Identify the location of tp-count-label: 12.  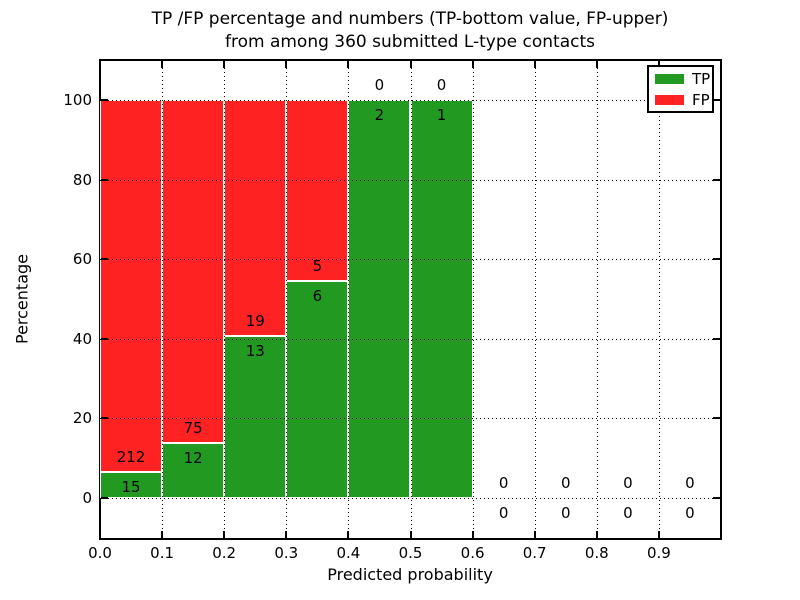
(193, 458).